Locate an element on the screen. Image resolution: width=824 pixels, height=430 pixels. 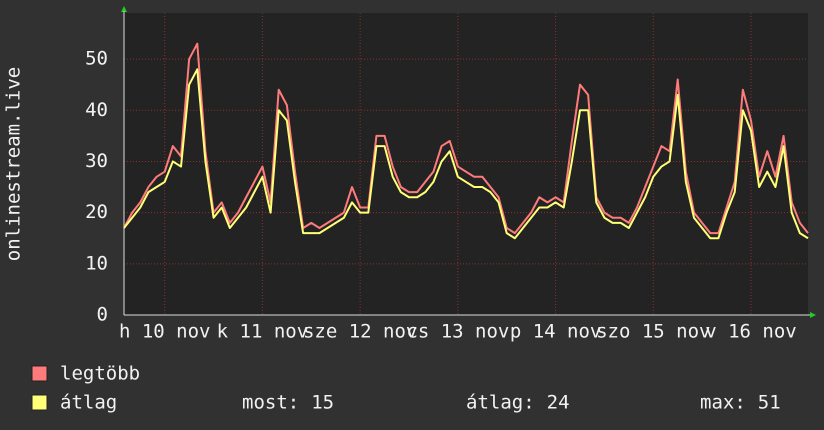
x-tick-label: sze 12 nov is located at coordinates (360, 332).